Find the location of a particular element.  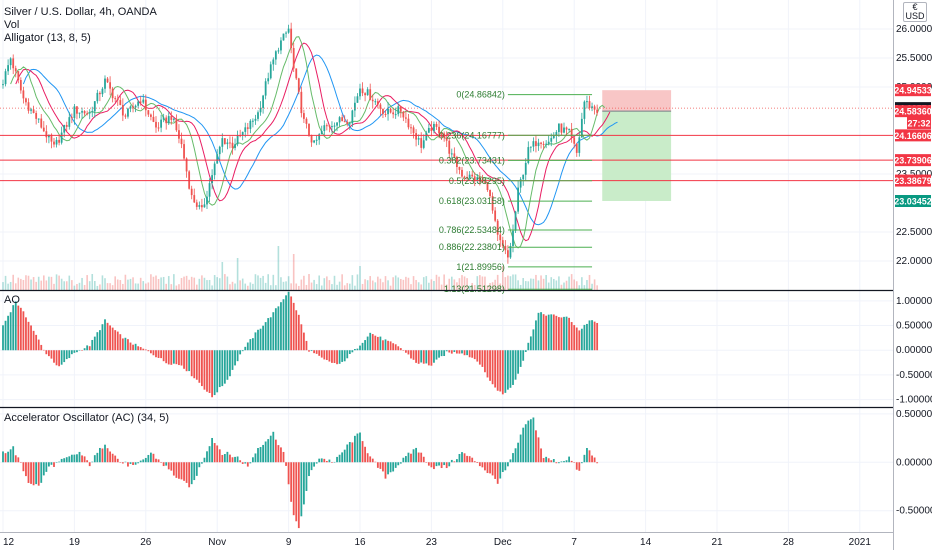

currency-selector: € USD is located at coordinates (915, 12).